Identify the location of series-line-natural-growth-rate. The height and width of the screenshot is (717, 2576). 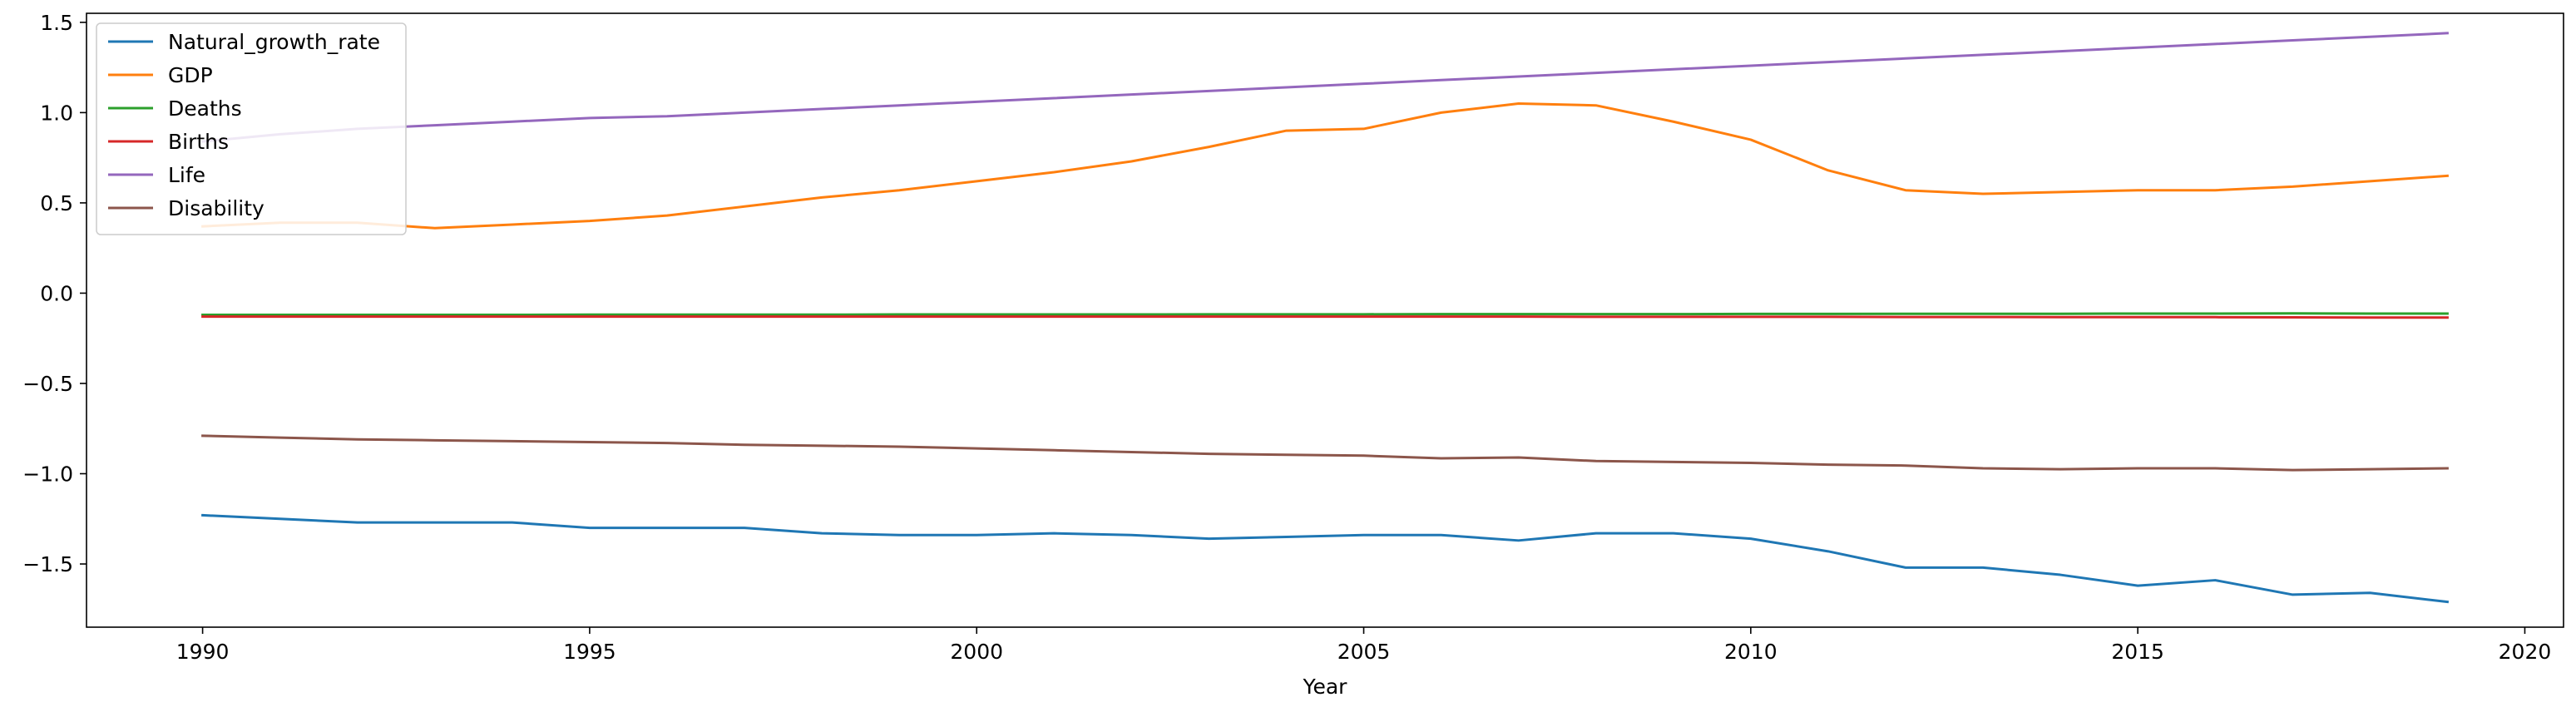
(1325, 558).